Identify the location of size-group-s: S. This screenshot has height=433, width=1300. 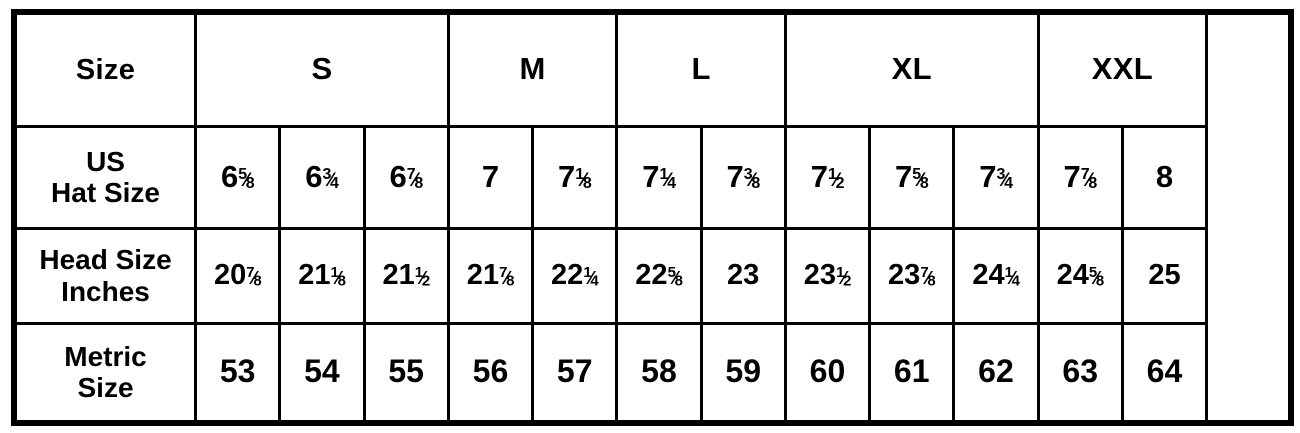
(322, 69).